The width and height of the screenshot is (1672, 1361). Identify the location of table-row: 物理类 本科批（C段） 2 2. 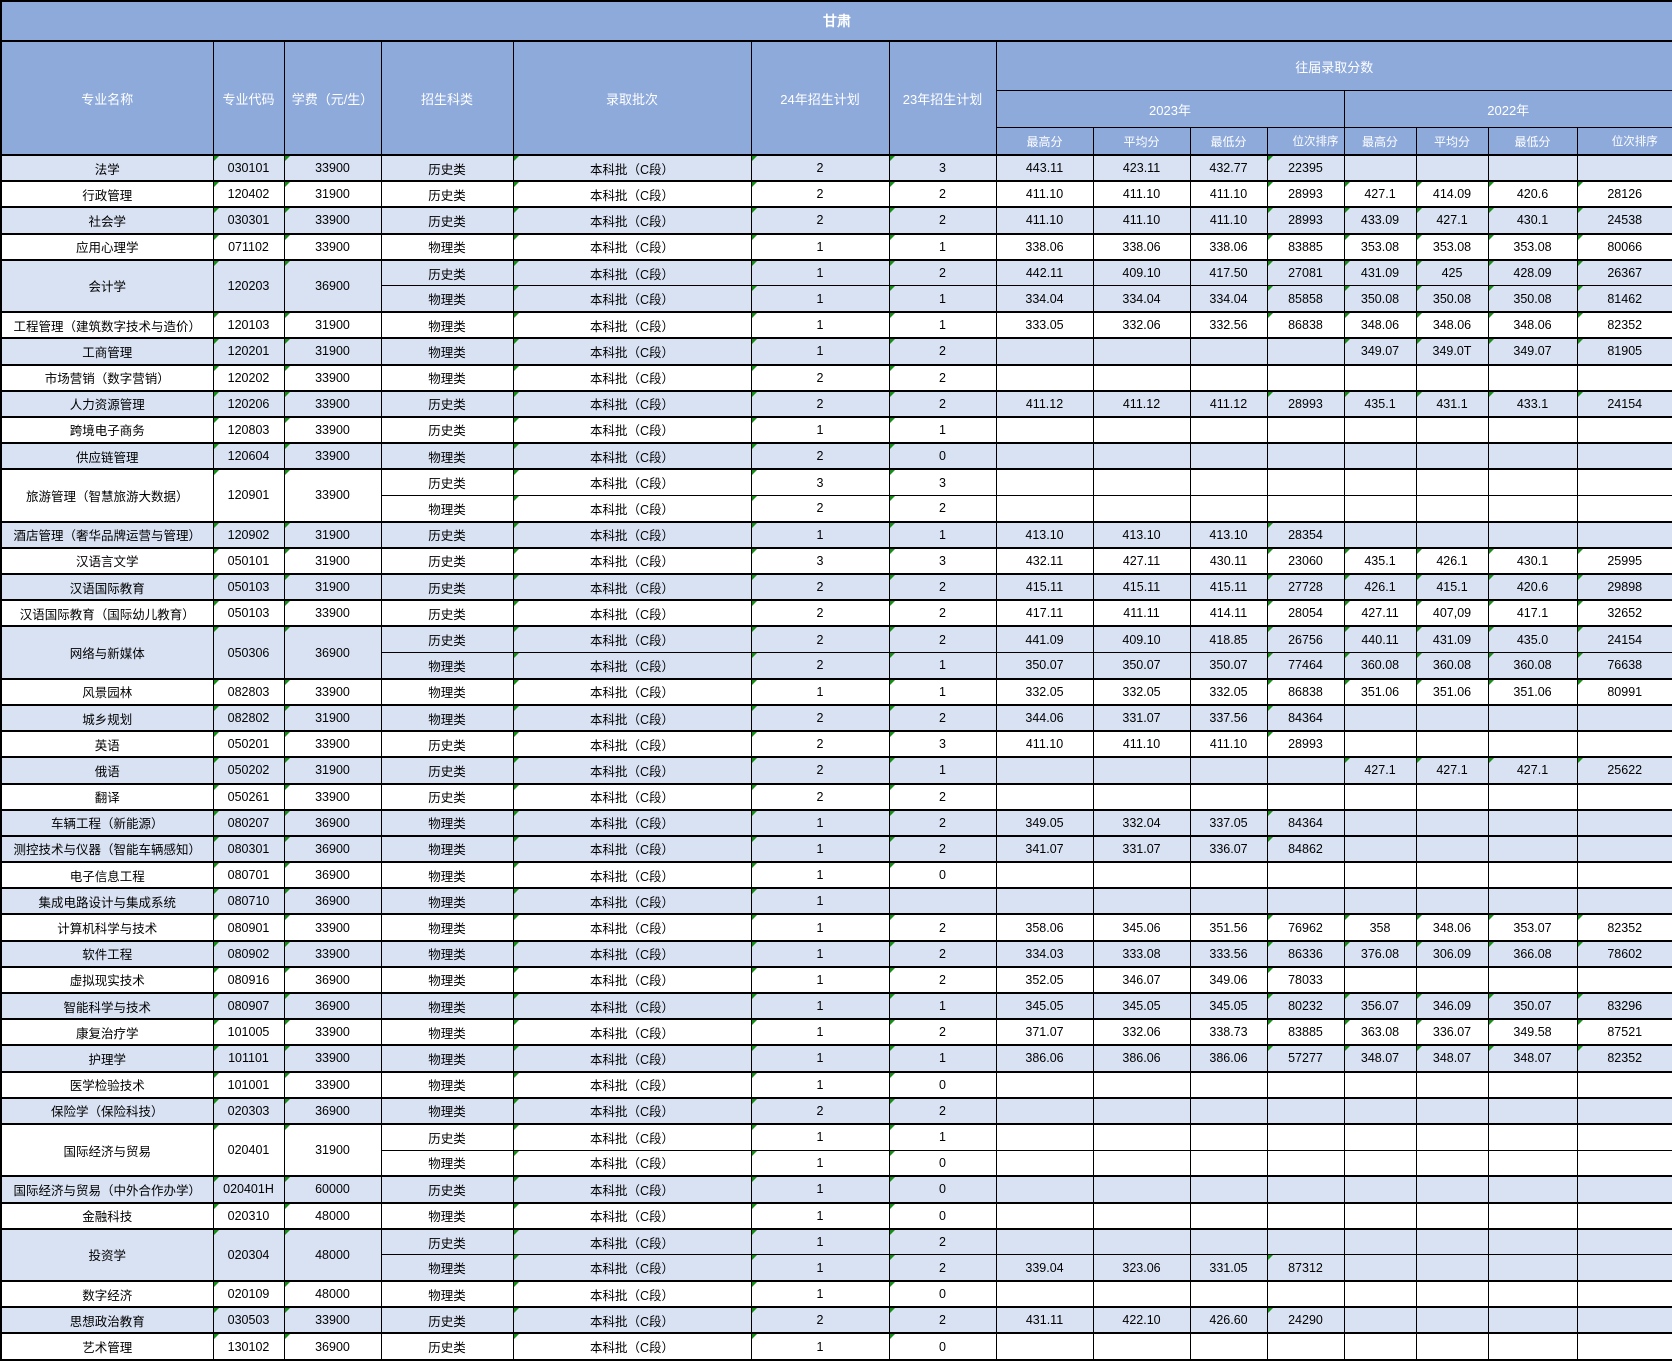
(836, 508).